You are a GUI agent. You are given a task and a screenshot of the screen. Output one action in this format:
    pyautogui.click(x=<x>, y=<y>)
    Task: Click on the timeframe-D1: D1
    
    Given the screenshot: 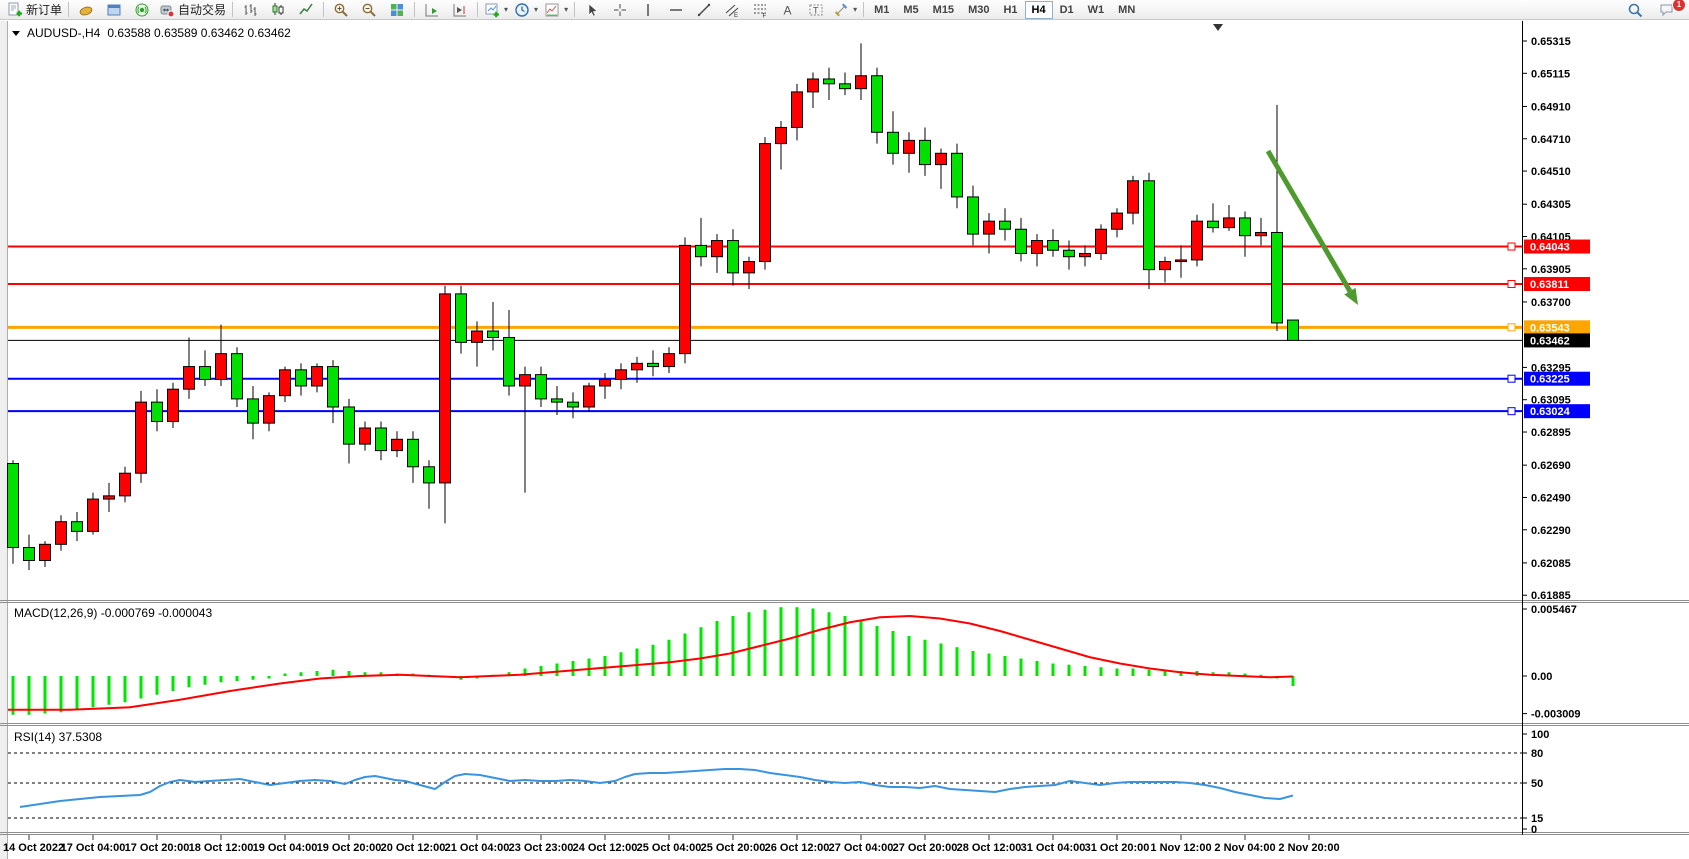 What is the action you would take?
    pyautogui.click(x=1066, y=9)
    